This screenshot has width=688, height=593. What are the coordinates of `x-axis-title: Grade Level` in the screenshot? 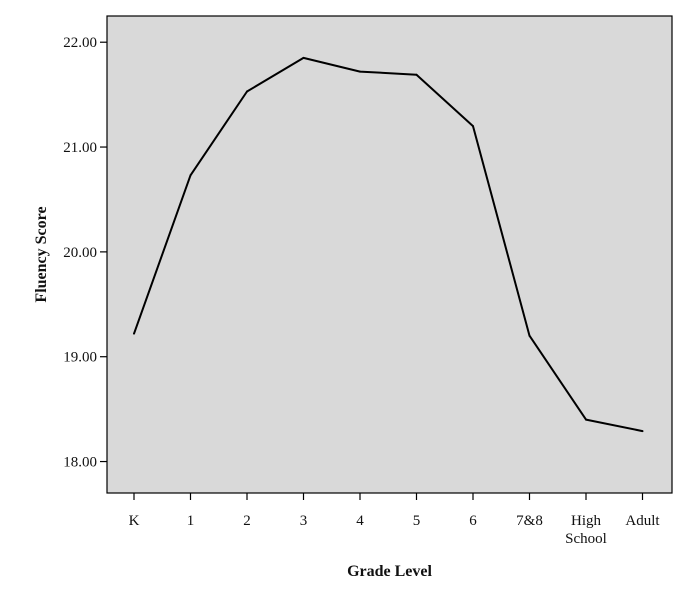 It's located at (389, 571).